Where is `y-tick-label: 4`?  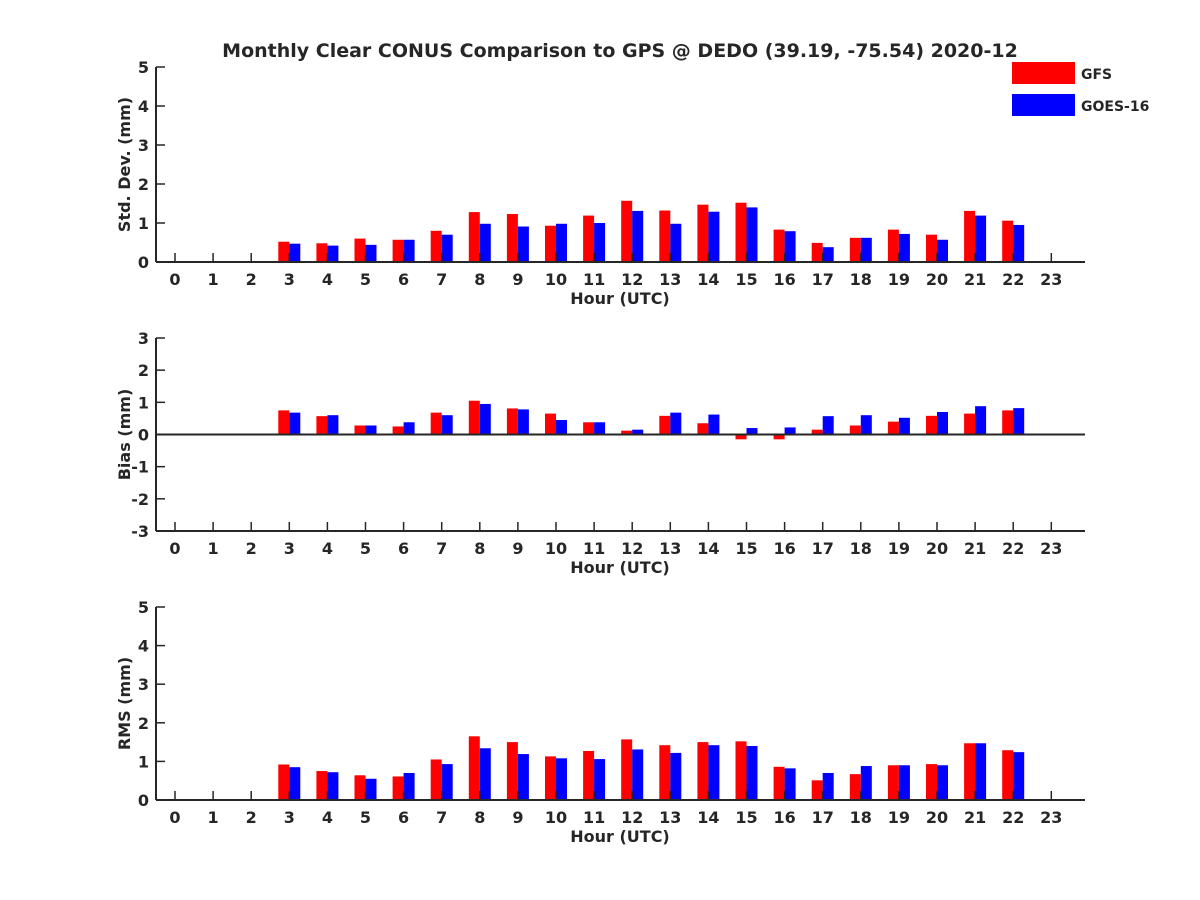 y-tick-label: 4 is located at coordinates (143, 646).